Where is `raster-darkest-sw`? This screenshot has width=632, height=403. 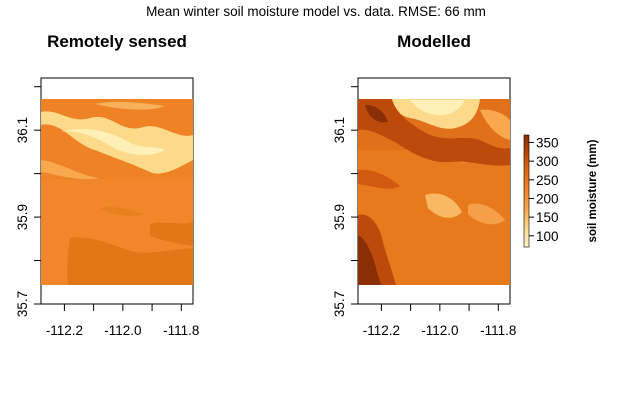
raster-darkest-sw is located at coordinates (370, 260).